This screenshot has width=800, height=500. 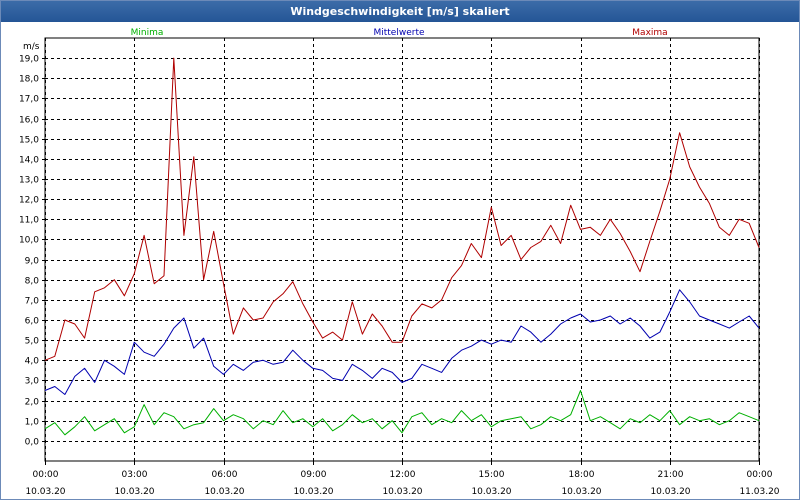 I want to click on y-tick-label: 1,0, so click(x=32, y=423).